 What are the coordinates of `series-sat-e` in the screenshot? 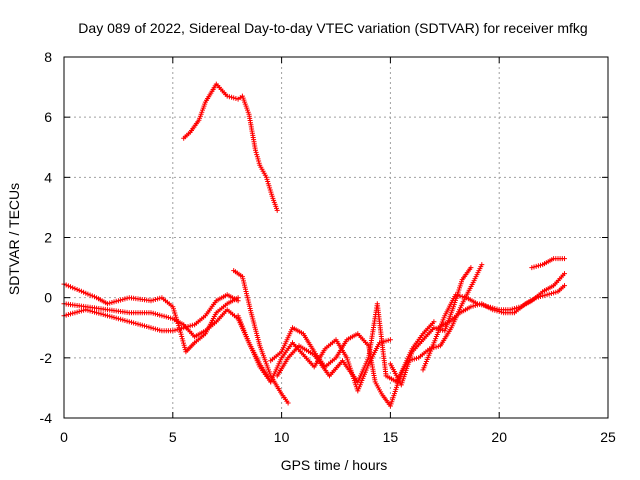 It's located at (261, 337).